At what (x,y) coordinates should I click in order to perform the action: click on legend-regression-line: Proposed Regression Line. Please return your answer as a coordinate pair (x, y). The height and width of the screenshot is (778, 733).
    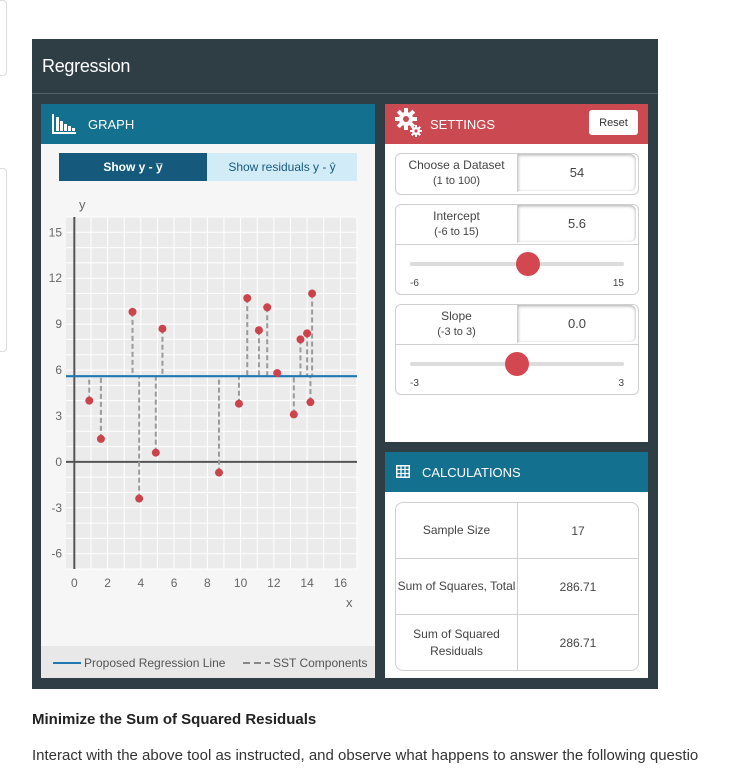
    Looking at the image, I should click on (155, 663).